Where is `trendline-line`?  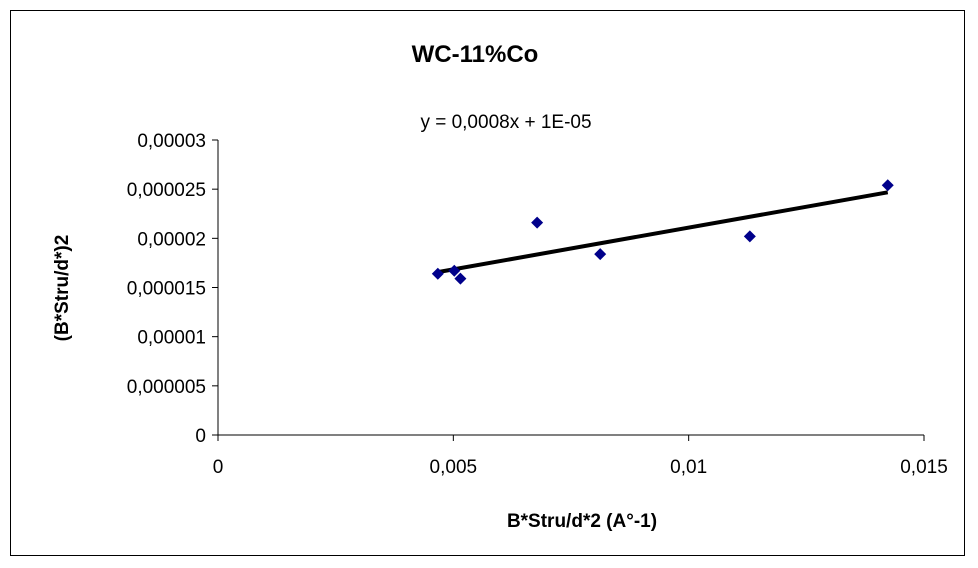
trendline-line is located at coordinates (663, 232).